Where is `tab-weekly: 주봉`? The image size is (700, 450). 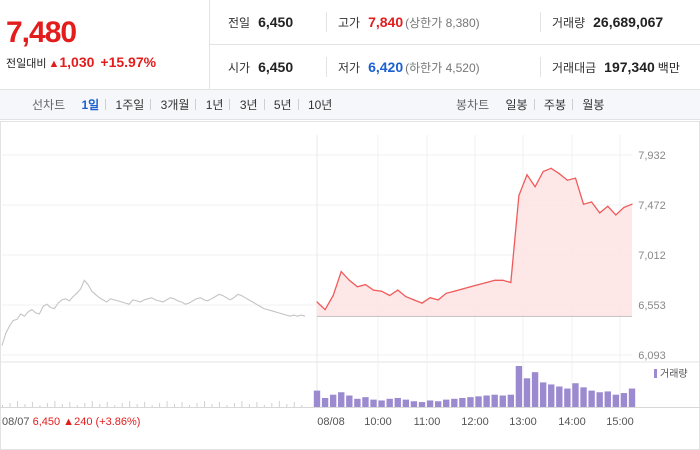
tab-weekly: 주봉 is located at coordinates (554, 105).